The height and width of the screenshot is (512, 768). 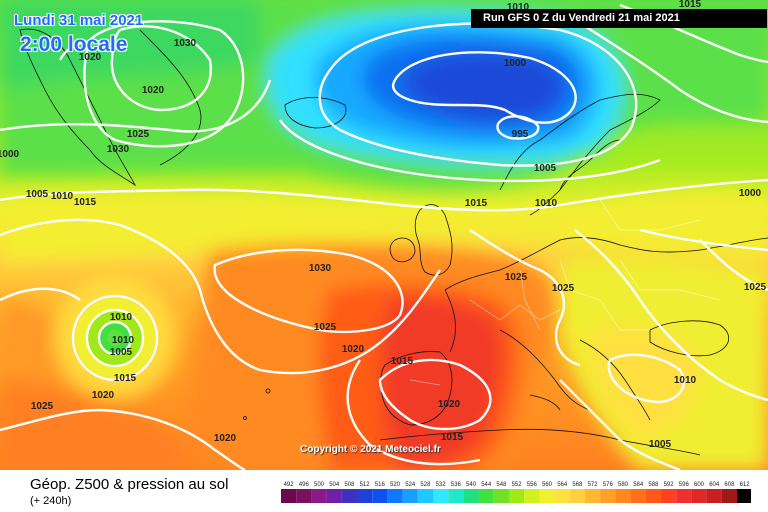 What do you see at coordinates (471, 485) in the screenshot?
I see `legend-value: 540` at bounding box center [471, 485].